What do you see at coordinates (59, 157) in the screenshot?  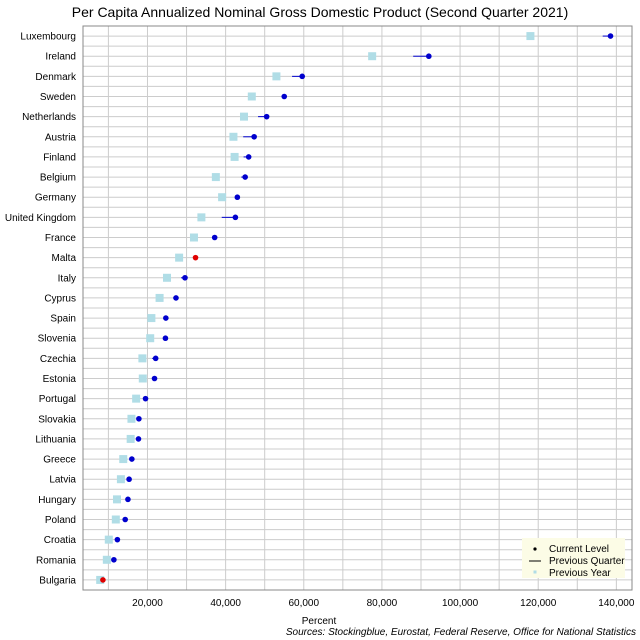 I see `category-label: Finland` at bounding box center [59, 157].